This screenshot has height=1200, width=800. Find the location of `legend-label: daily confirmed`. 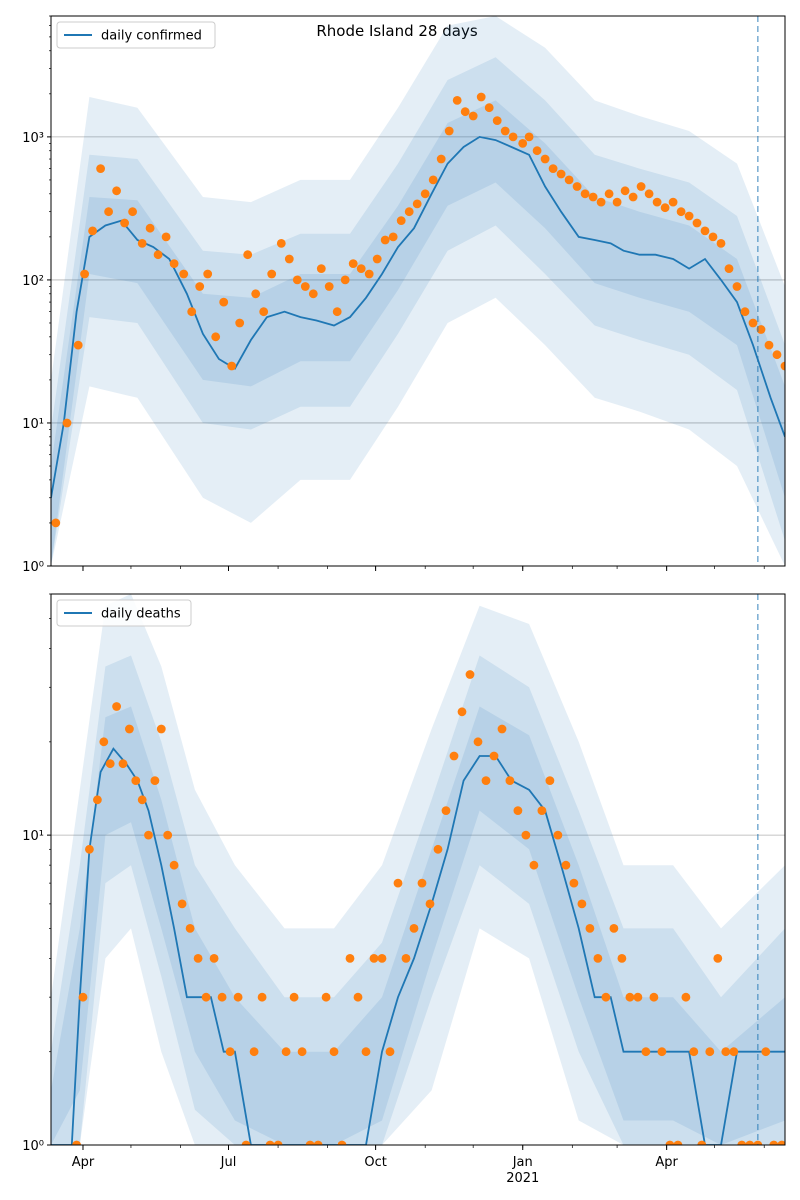

legend-label: daily confirmed is located at coordinates (151, 36).